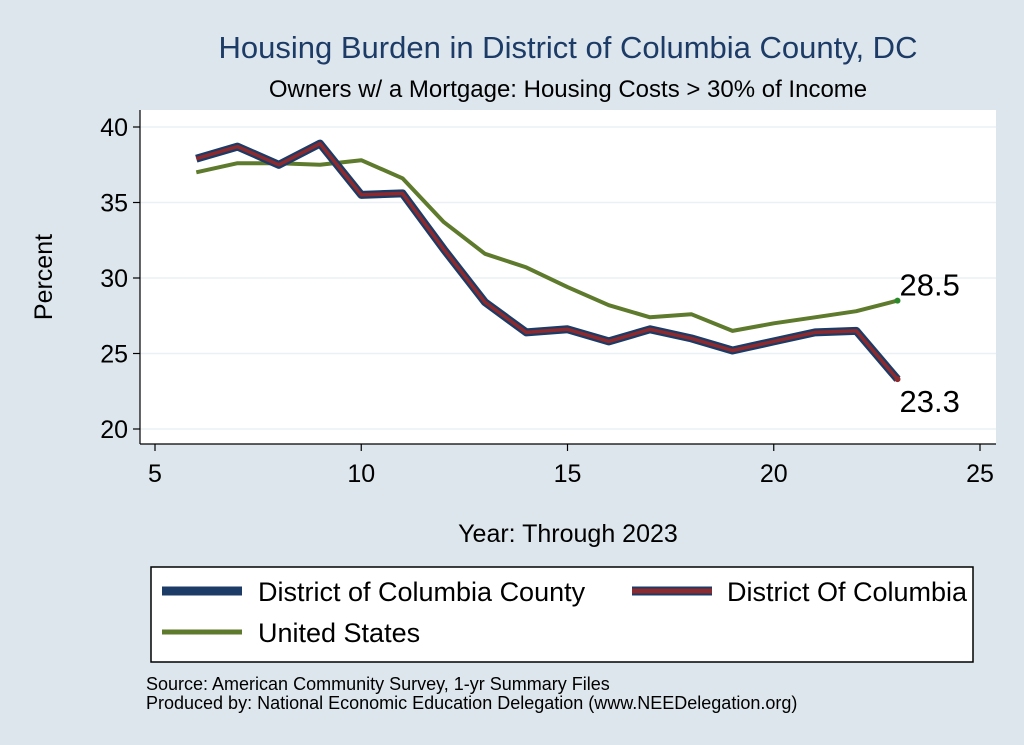 The width and height of the screenshot is (1024, 745). I want to click on end-label: 23.3, so click(930, 401).